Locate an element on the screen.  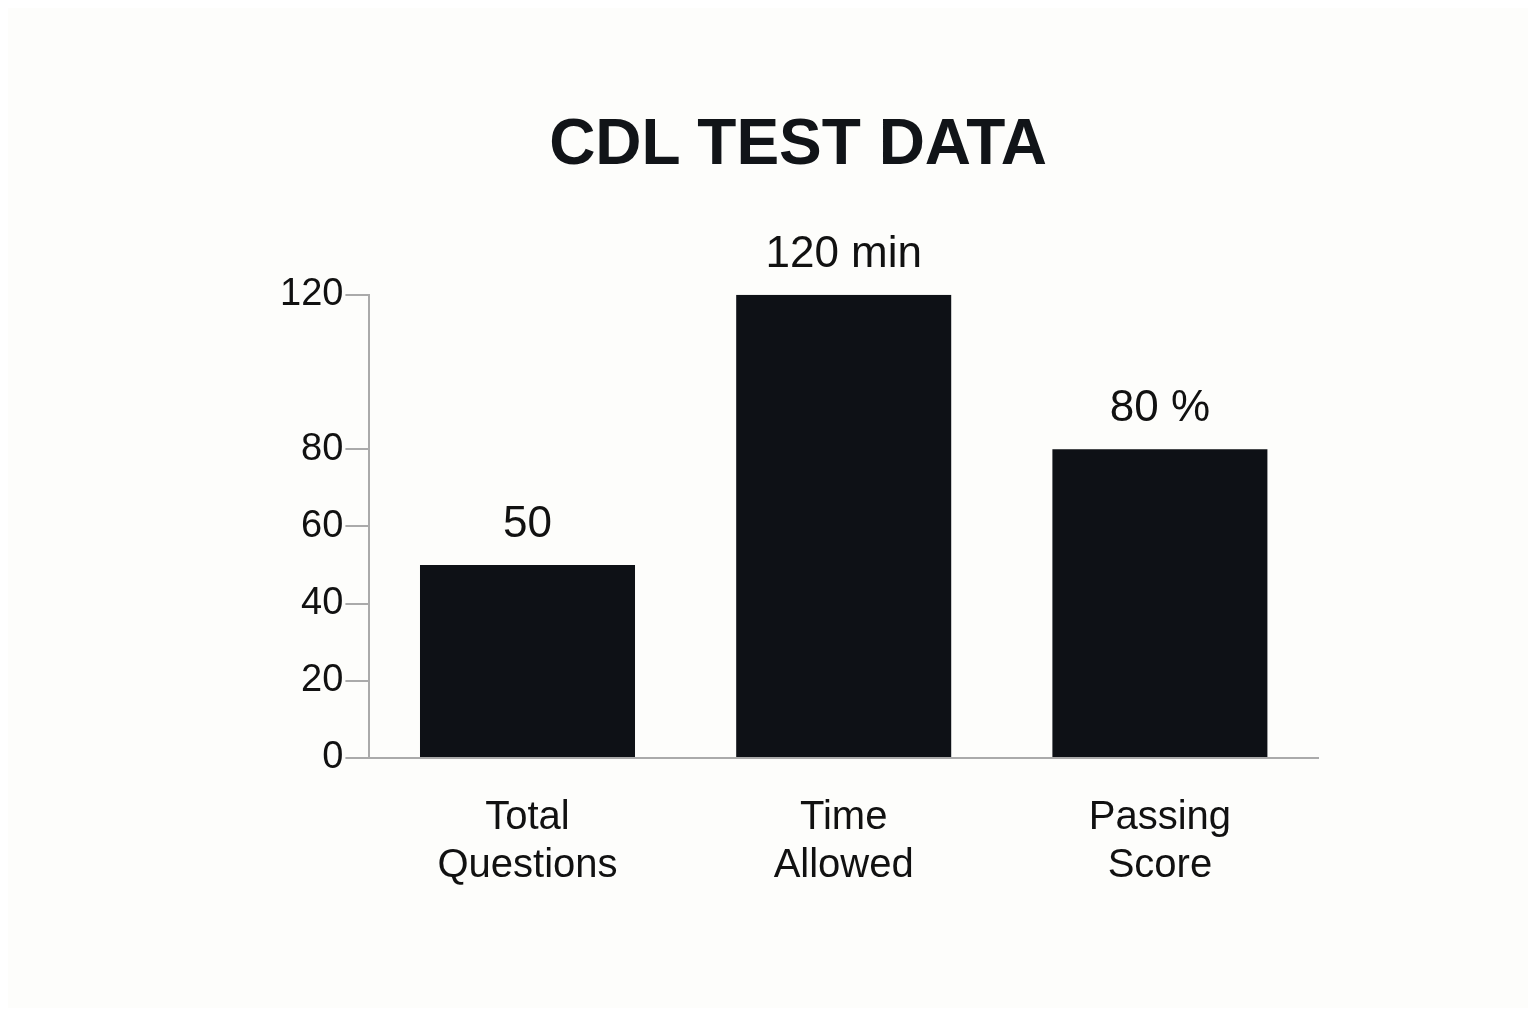
y-tick-label: 80 is located at coordinates (322, 446).